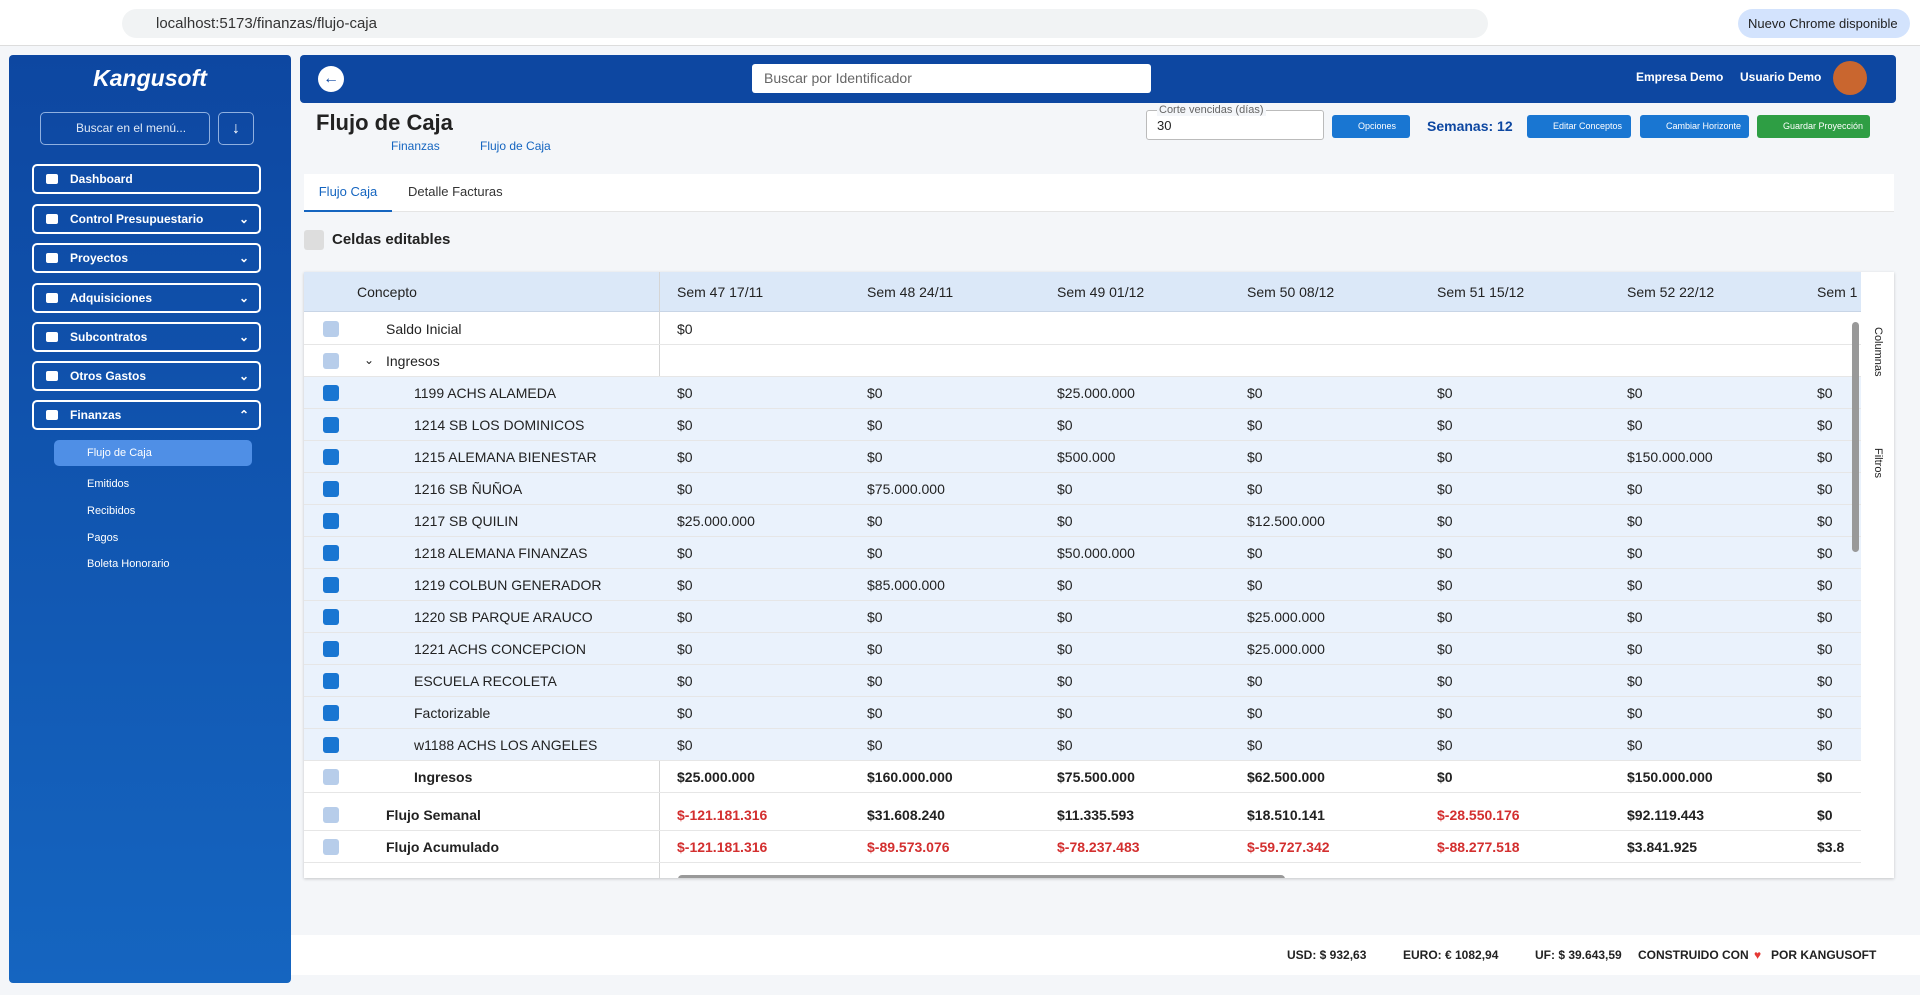 The height and width of the screenshot is (995, 1920). I want to click on expander: ⌄, so click(369, 360).